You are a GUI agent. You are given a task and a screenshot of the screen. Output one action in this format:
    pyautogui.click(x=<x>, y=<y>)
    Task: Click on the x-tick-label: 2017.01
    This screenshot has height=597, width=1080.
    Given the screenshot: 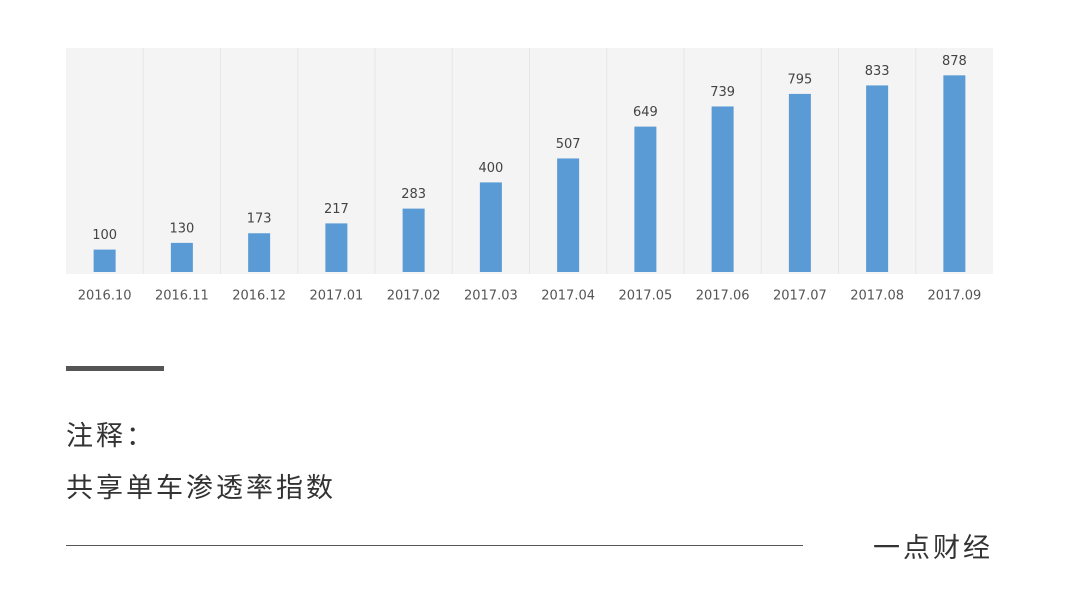 What is the action you would take?
    pyautogui.click(x=336, y=296)
    